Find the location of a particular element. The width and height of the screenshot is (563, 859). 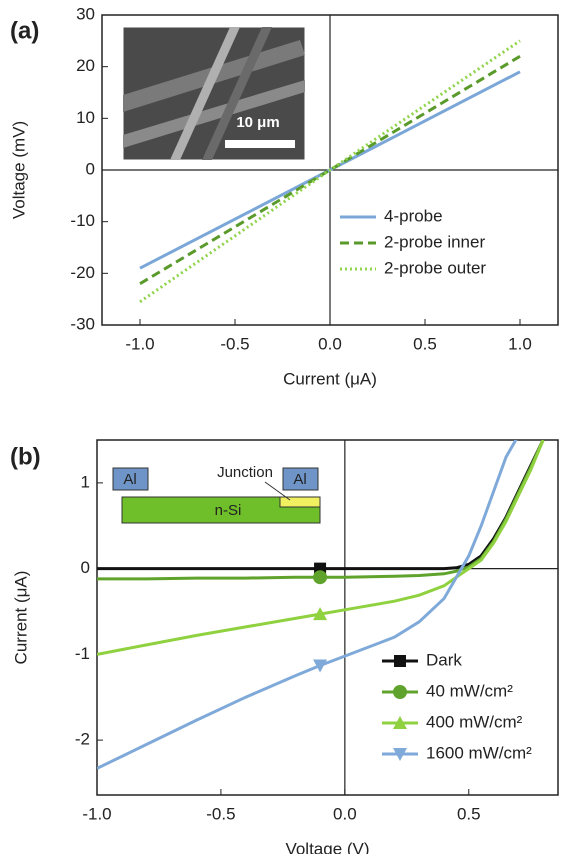

panel-label: (b) is located at coordinates (25, 456).